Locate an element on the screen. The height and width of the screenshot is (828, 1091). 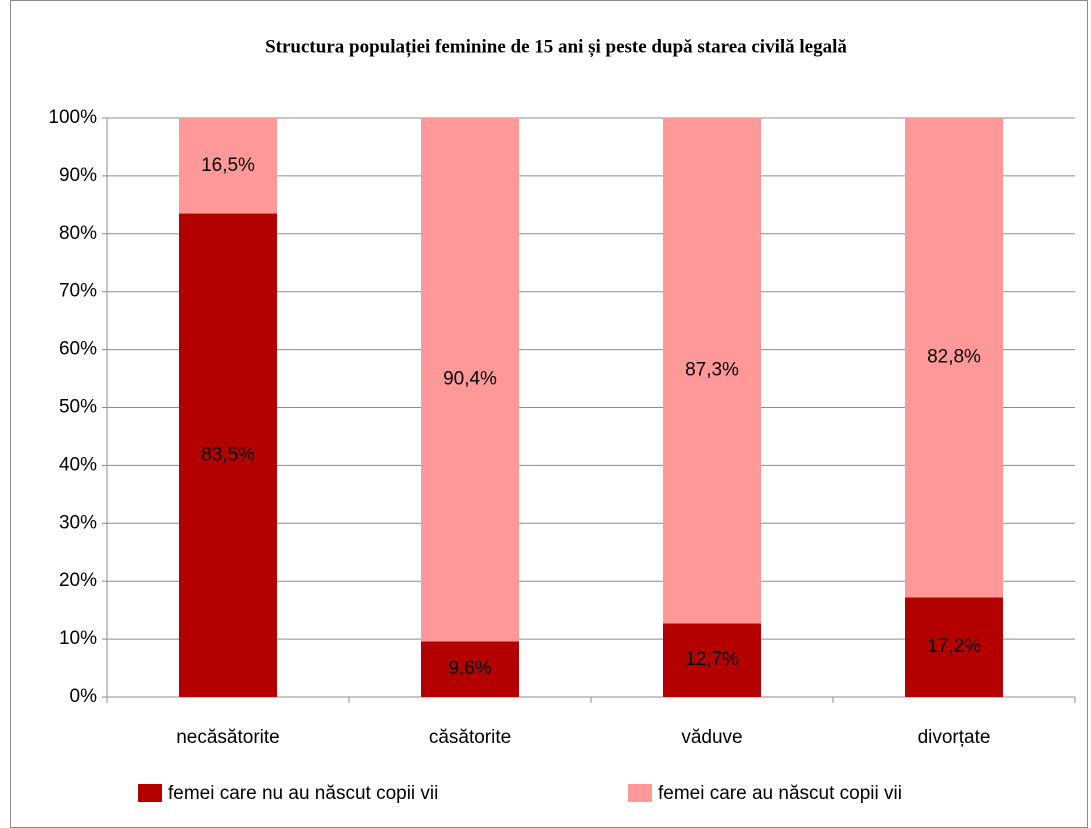
data-label: 16,5% is located at coordinates (228, 165).